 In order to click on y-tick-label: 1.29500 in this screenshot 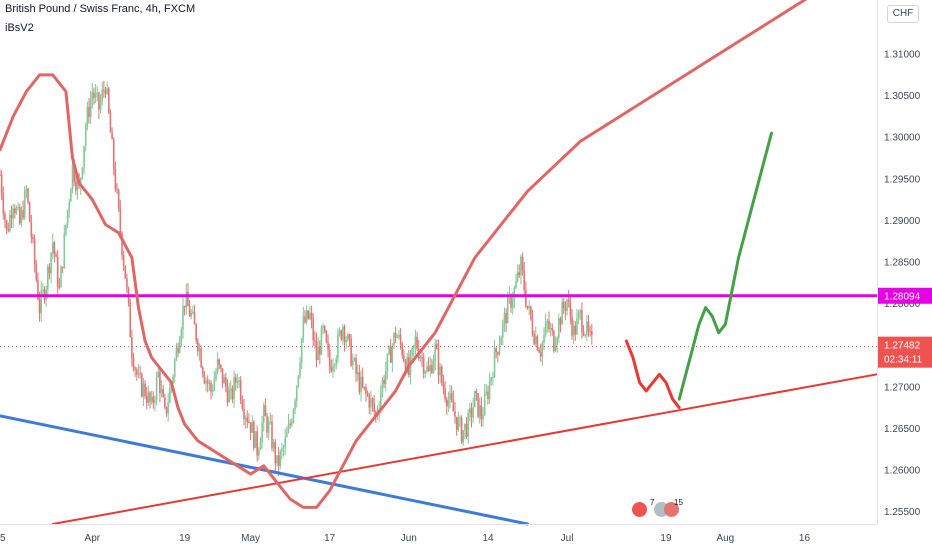, I will do `click(902, 179)`.